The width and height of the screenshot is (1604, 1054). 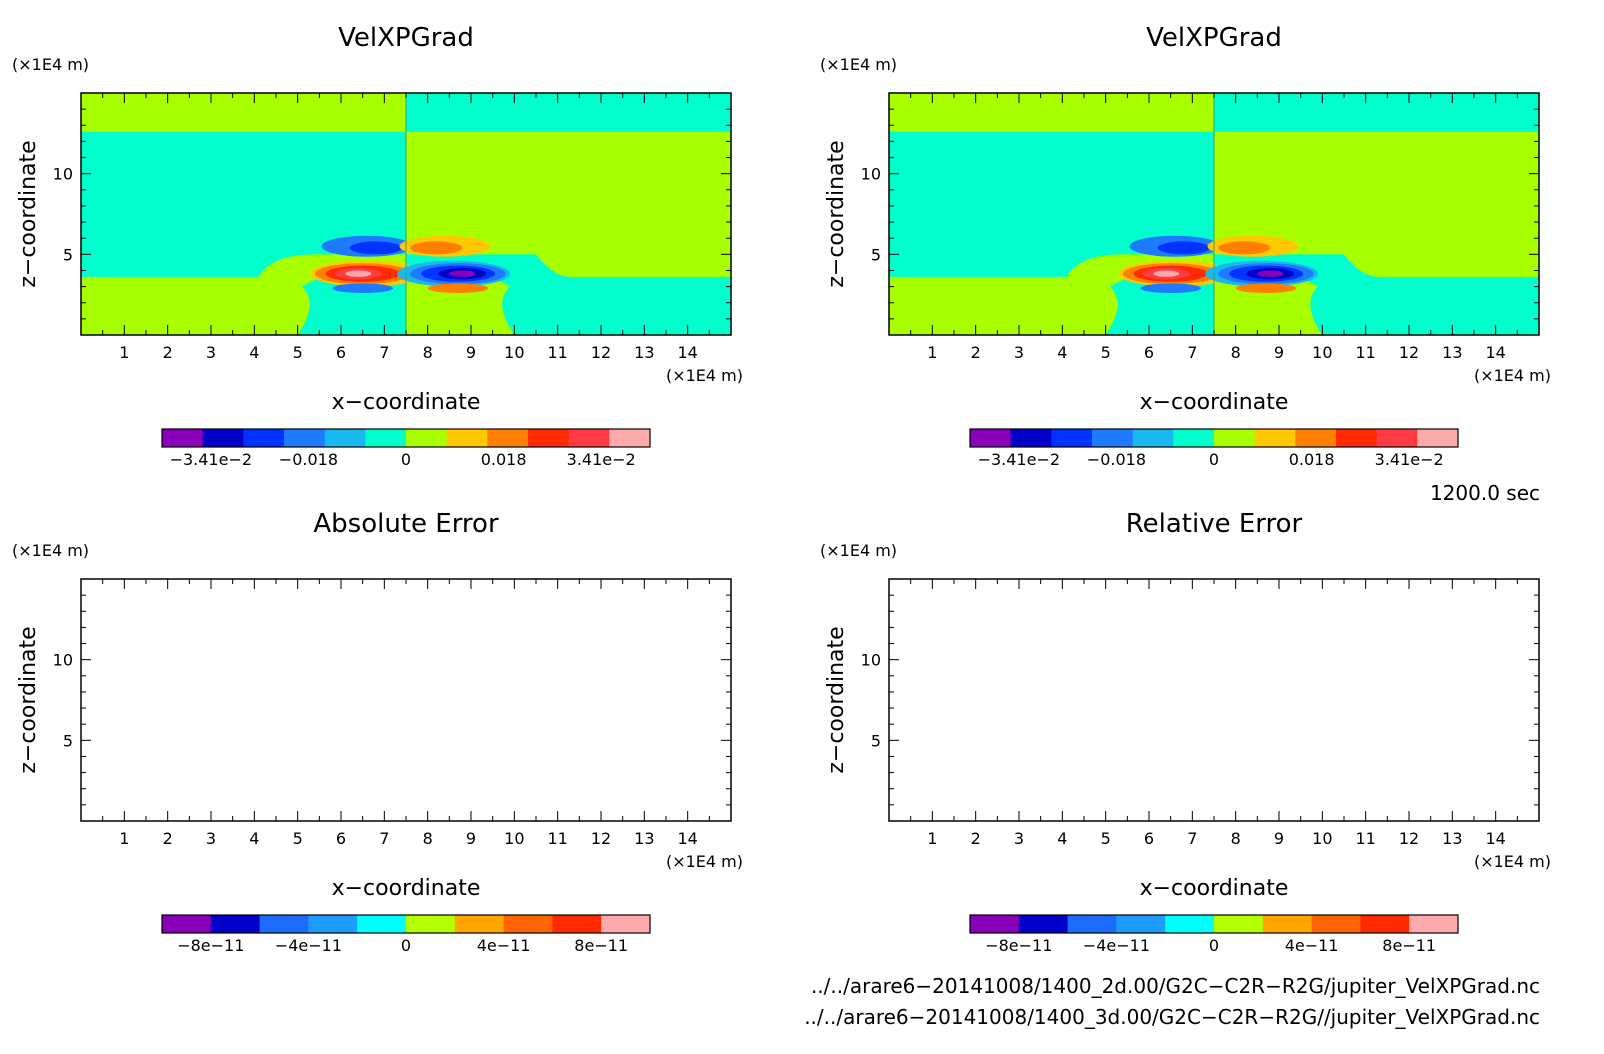 What do you see at coordinates (1214, 38) in the screenshot?
I see `chart-title: VelXPGrad` at bounding box center [1214, 38].